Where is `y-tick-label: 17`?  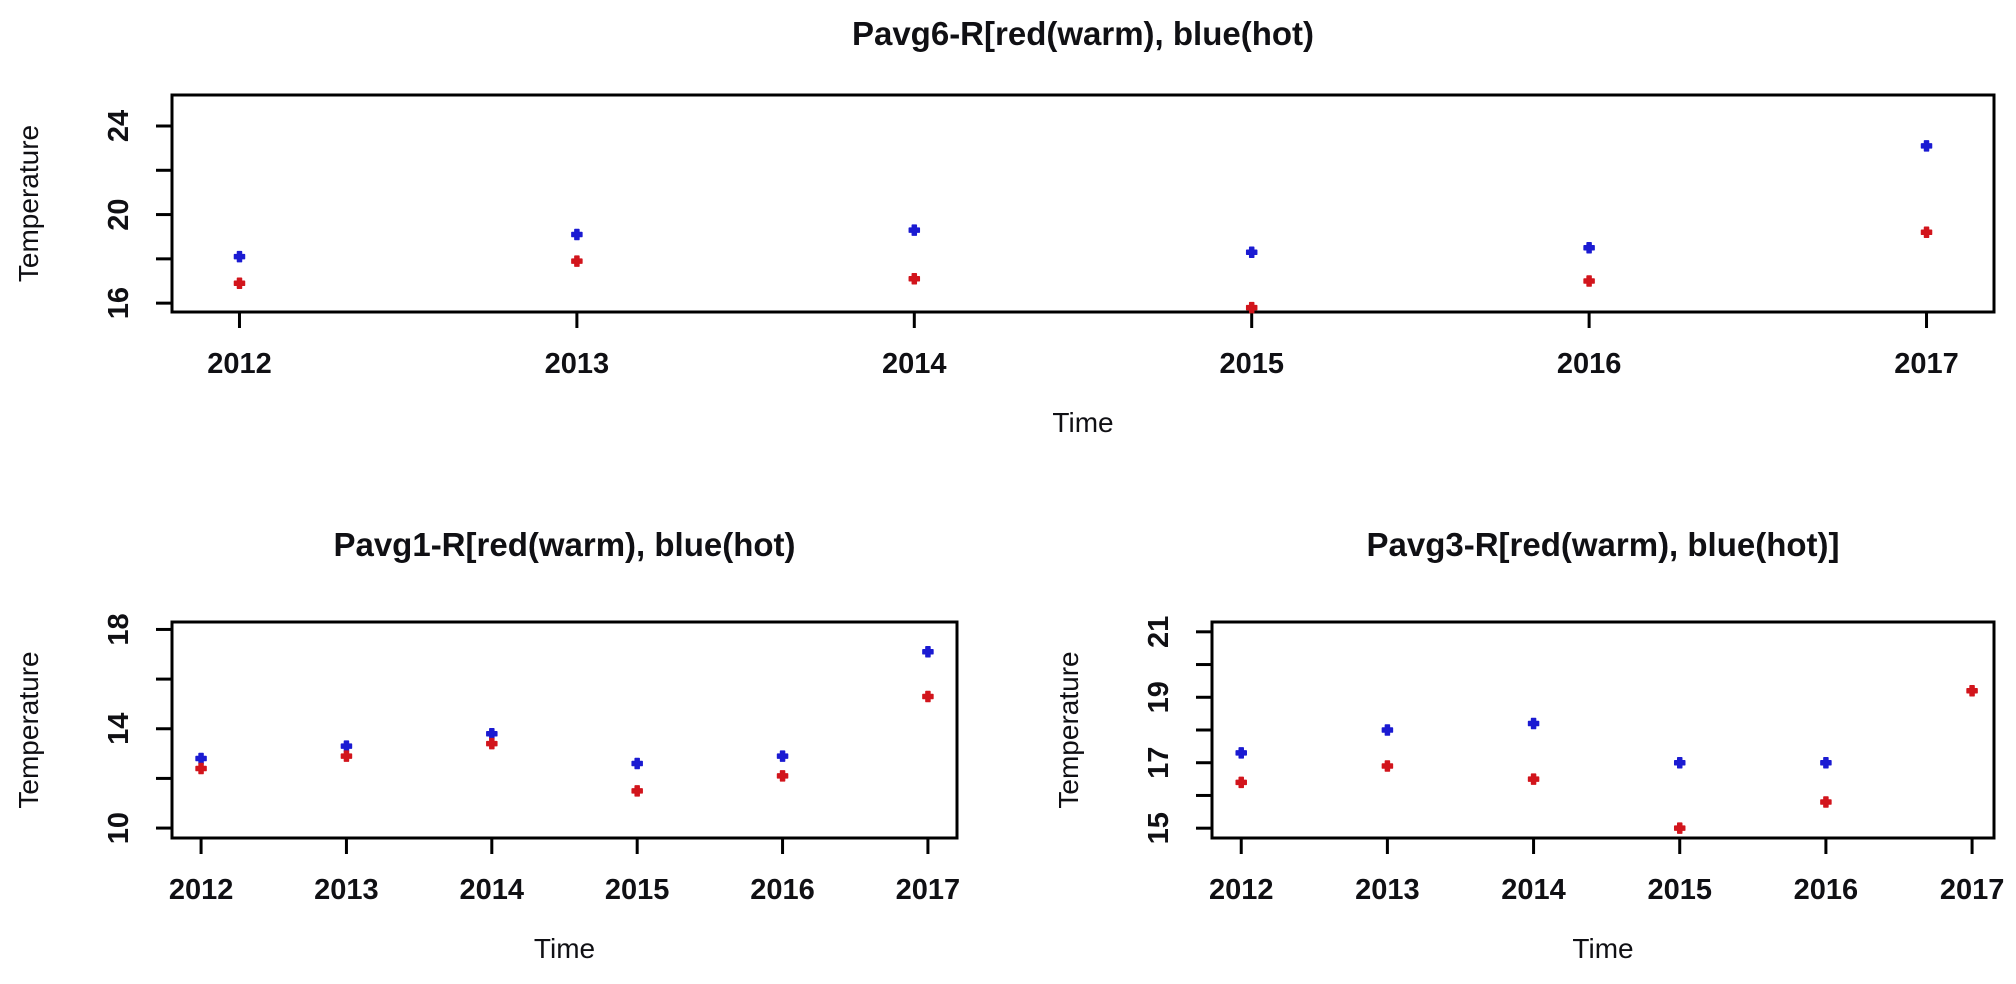
y-tick-label: 17 is located at coordinates (1159, 763).